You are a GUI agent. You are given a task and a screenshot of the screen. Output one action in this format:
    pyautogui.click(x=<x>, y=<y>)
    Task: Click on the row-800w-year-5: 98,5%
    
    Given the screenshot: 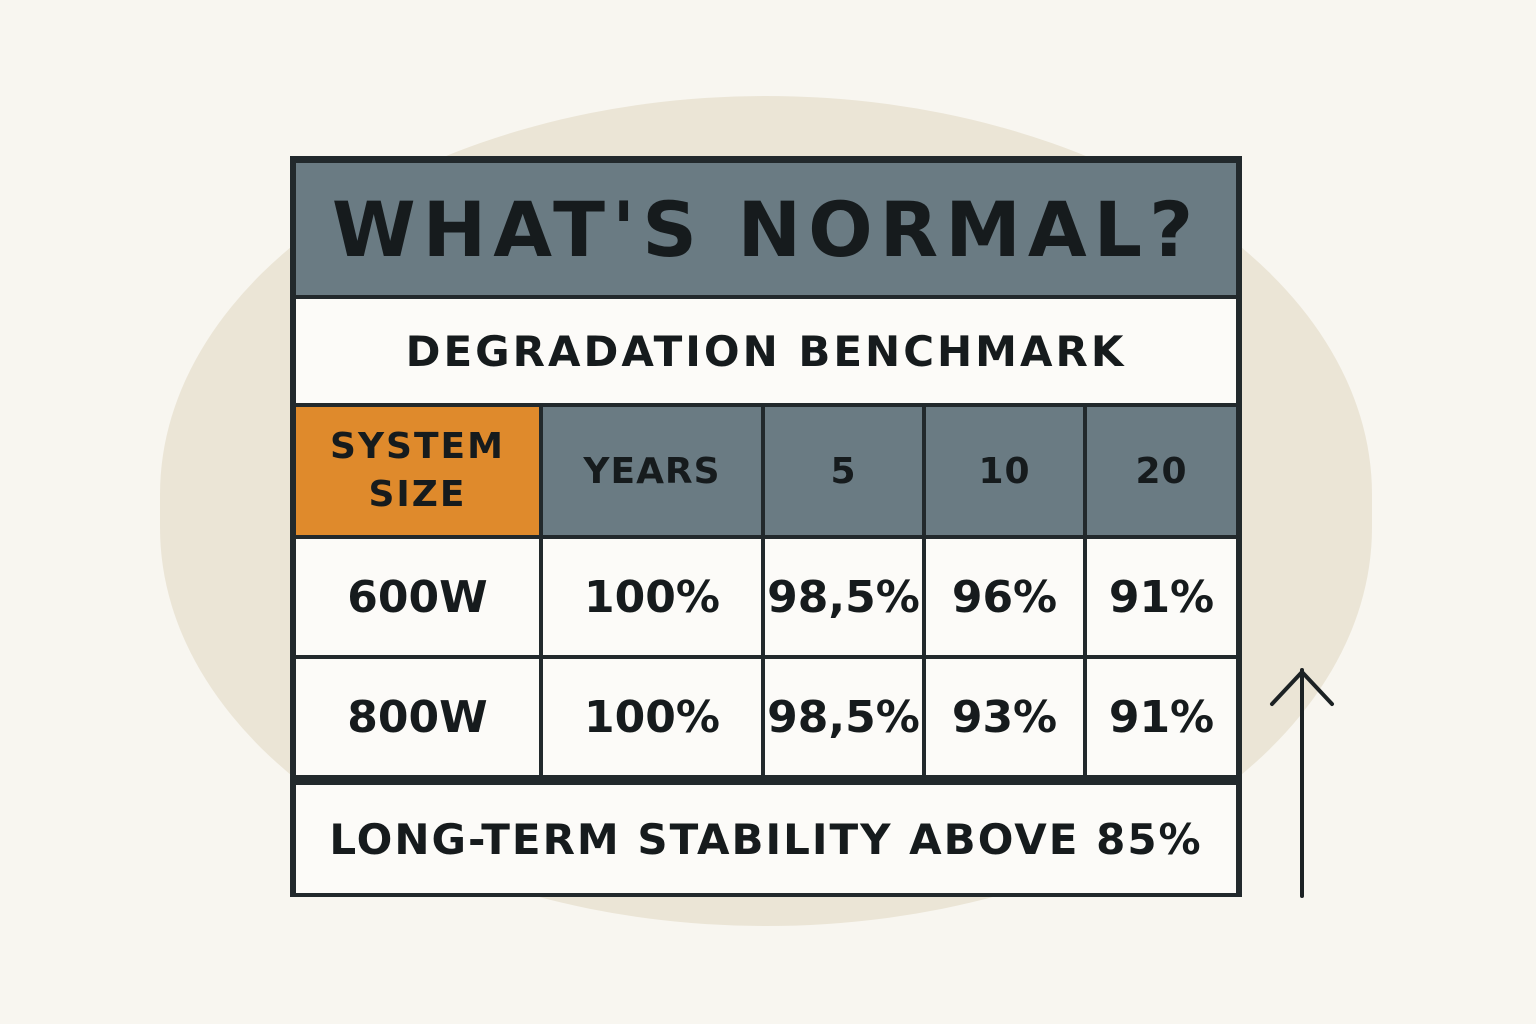 What is the action you would take?
    pyautogui.click(x=843, y=717)
    